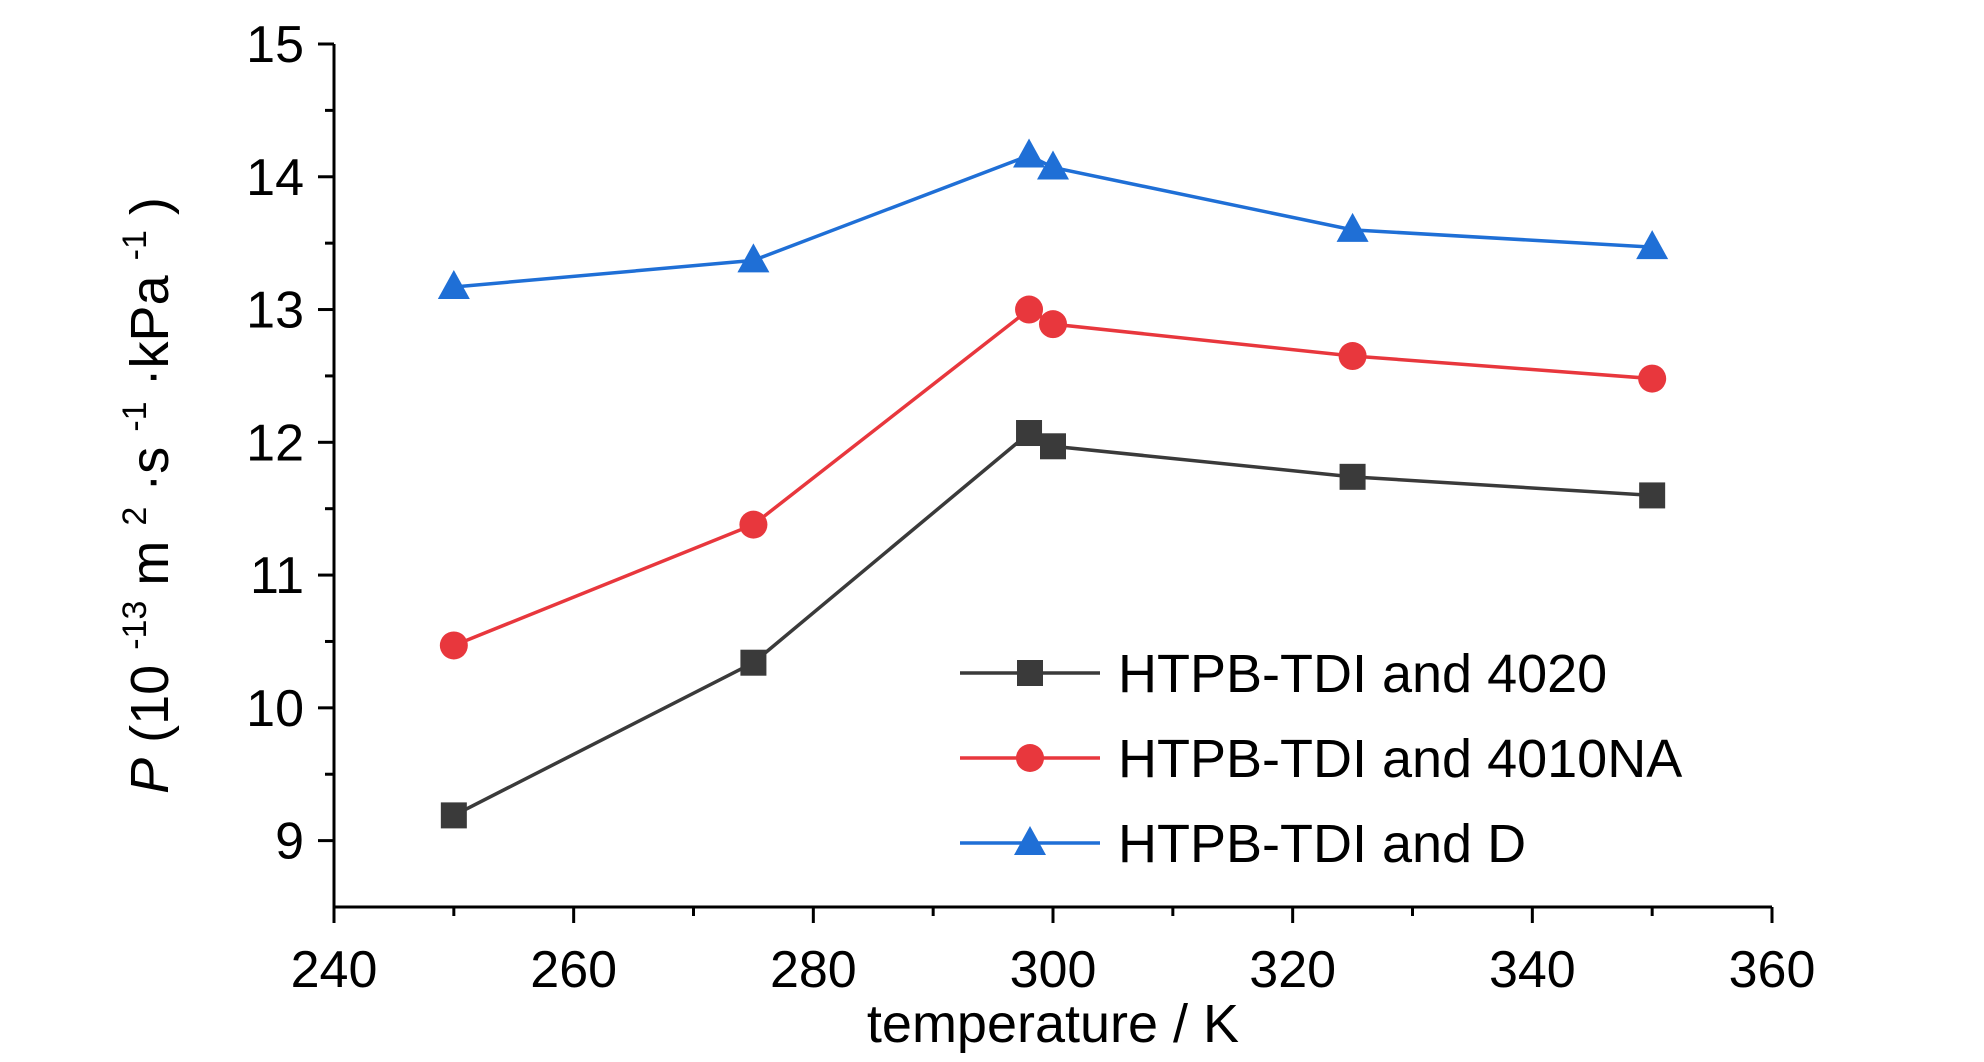 This screenshot has height=1062, width=1984. Describe the element at coordinates (150, 563) in the screenshot. I see `y-axis-m: m` at that location.